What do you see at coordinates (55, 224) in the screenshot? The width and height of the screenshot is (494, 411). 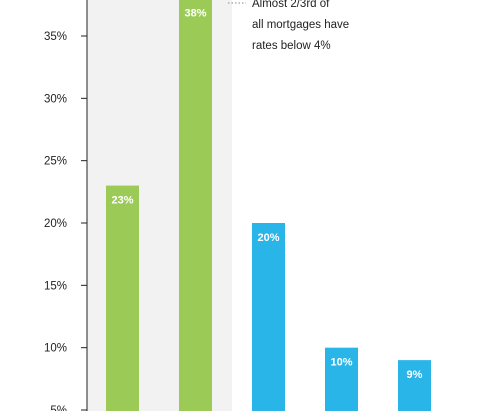 I see `y-tick-label: 20%` at bounding box center [55, 224].